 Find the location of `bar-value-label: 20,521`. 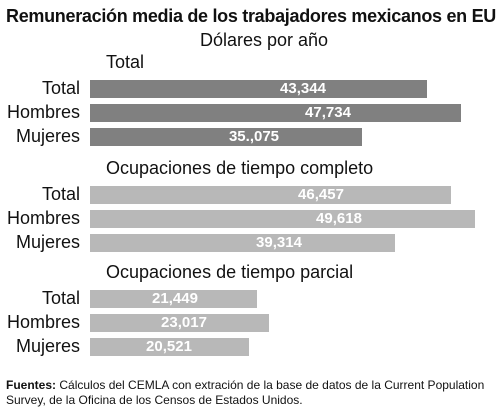

bar-value-label: 20,521 is located at coordinates (169, 346).